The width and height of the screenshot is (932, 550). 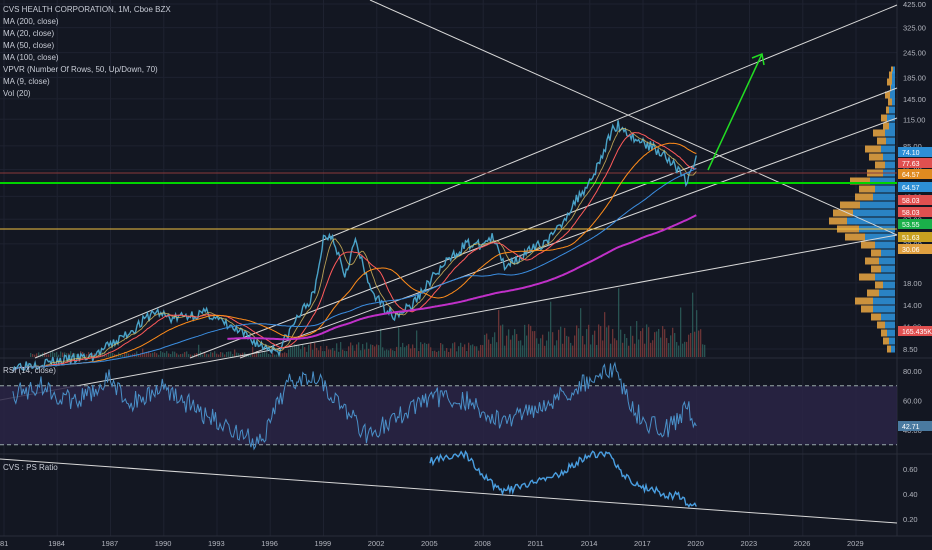 I want to click on legend-ma200: MA (200, close), so click(x=31, y=21).